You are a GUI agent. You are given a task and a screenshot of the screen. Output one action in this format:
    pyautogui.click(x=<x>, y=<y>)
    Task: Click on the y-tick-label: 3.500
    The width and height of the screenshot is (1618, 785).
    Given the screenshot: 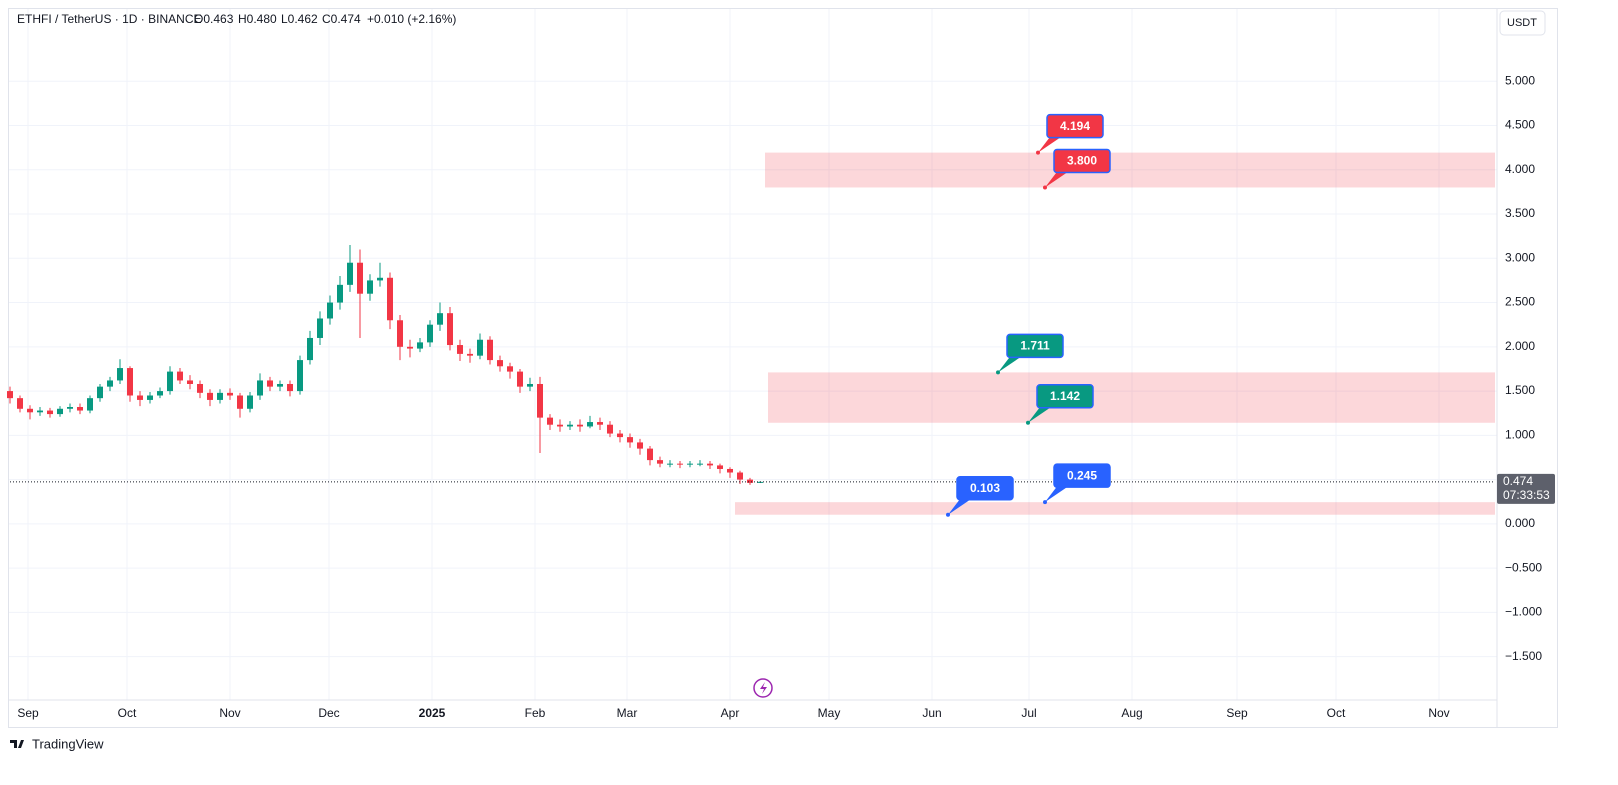 What is the action you would take?
    pyautogui.click(x=1520, y=213)
    